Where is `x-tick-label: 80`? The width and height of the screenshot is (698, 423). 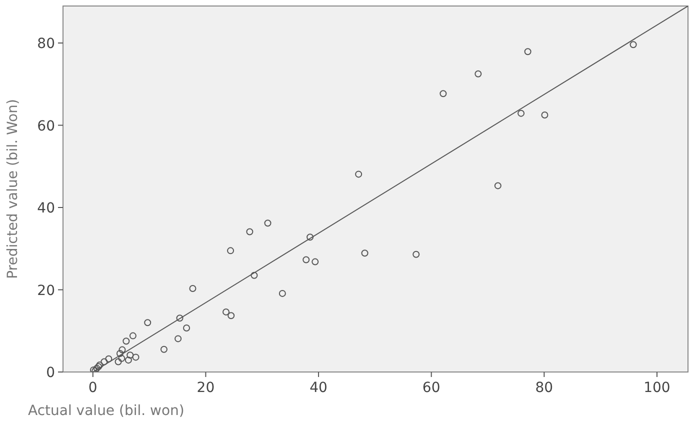 x-tick-label: 80 is located at coordinates (544, 388).